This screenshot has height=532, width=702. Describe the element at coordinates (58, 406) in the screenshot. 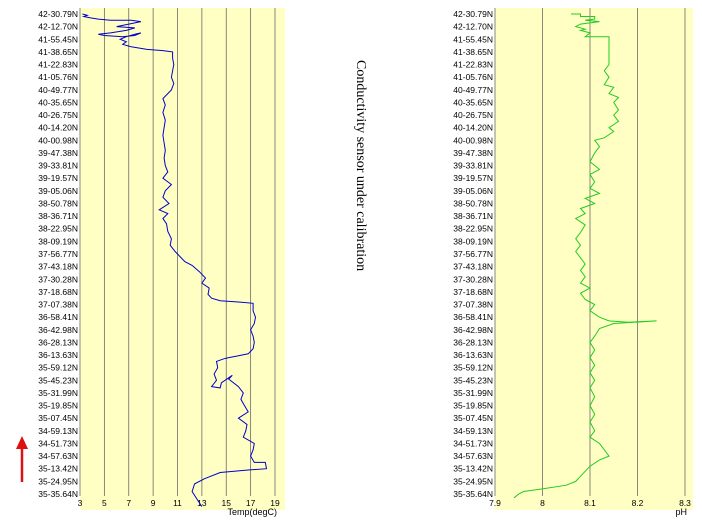

I see `temp-y-tick-label: 35-19.85N` at that location.